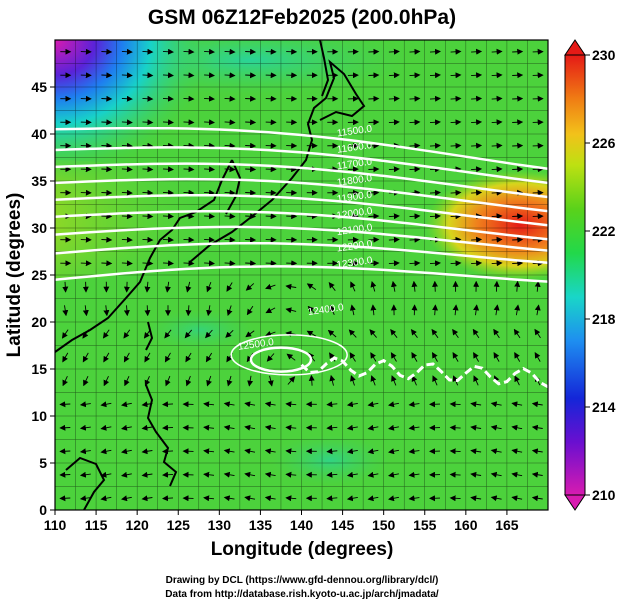 The height and width of the screenshot is (610, 619). I want to click on x-tick-label: 130, so click(220, 525).